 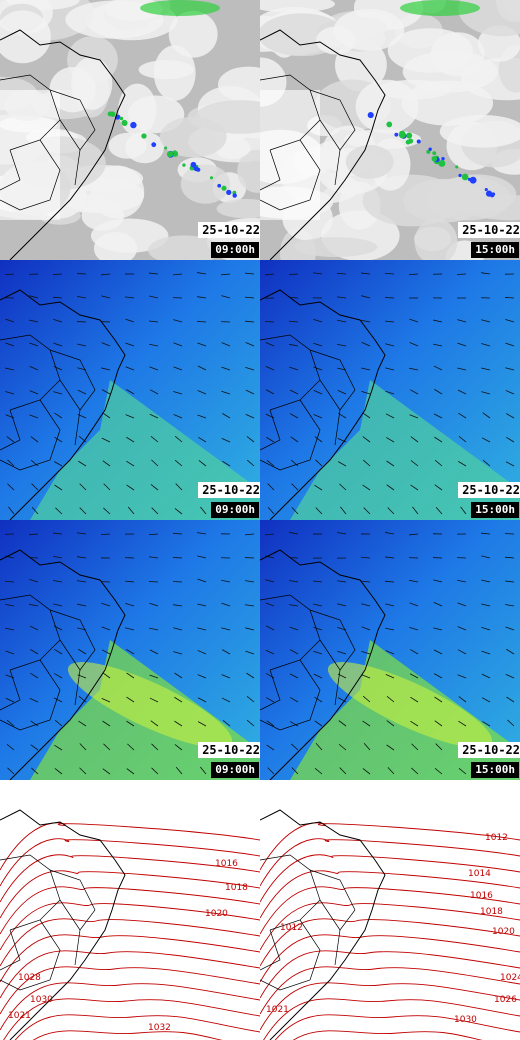 What do you see at coordinates (235, 770) in the screenshot?
I see `time-label: 09:00h` at bounding box center [235, 770].